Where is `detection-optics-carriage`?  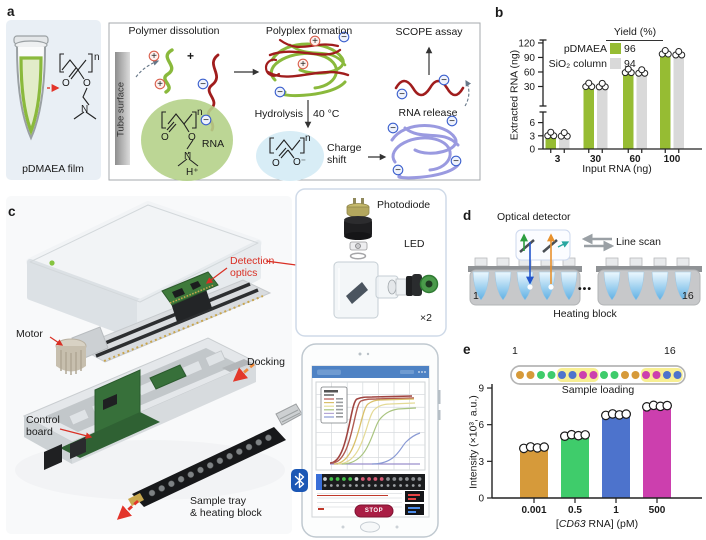 detection-optics-carriage is located at coordinates (190, 296).